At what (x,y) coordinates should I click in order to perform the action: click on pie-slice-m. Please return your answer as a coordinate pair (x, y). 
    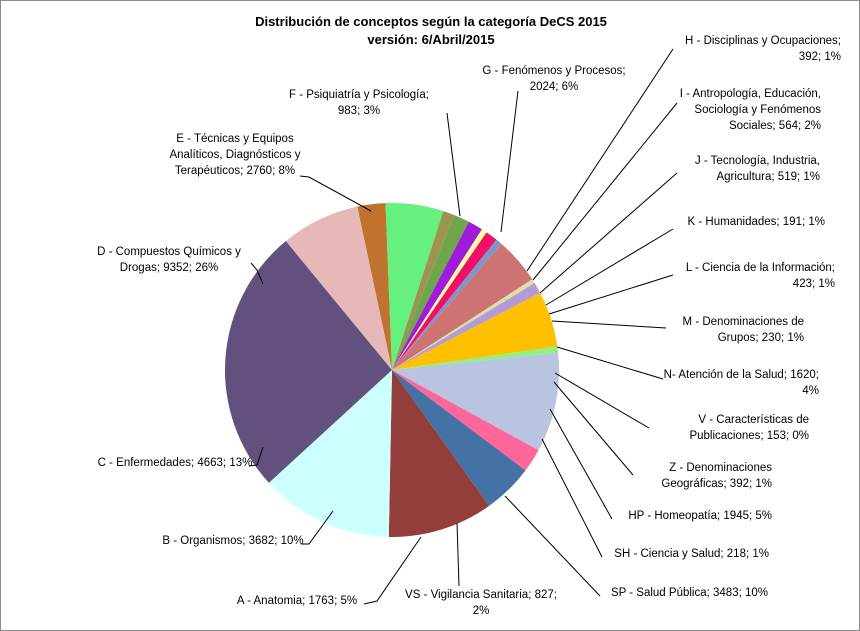
    Looking at the image, I should click on (447, 304).